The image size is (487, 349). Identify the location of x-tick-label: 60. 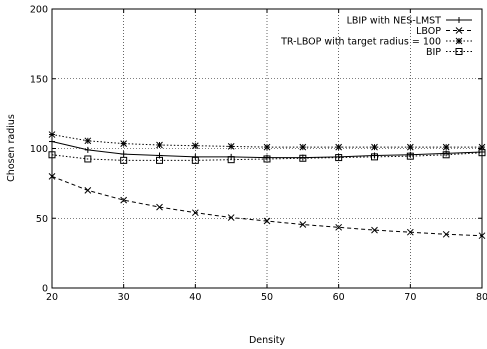
(339, 297).